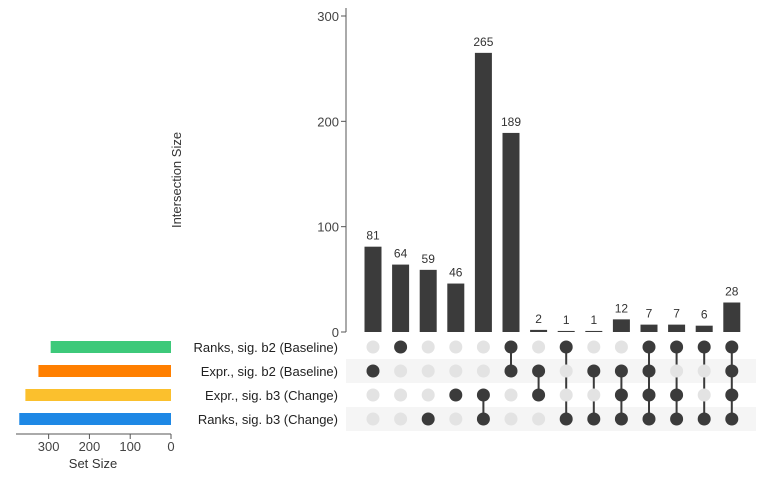 This screenshot has height=480, width=768. I want to click on intersection-value-label: 28, so click(732, 292).